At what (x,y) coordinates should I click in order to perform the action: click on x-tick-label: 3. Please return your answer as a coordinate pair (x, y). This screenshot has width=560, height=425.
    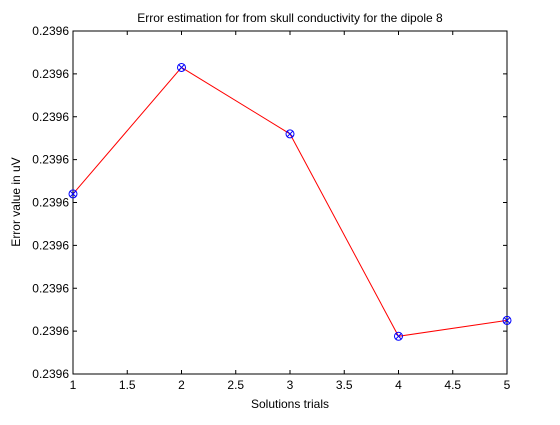
    Looking at the image, I should click on (290, 385).